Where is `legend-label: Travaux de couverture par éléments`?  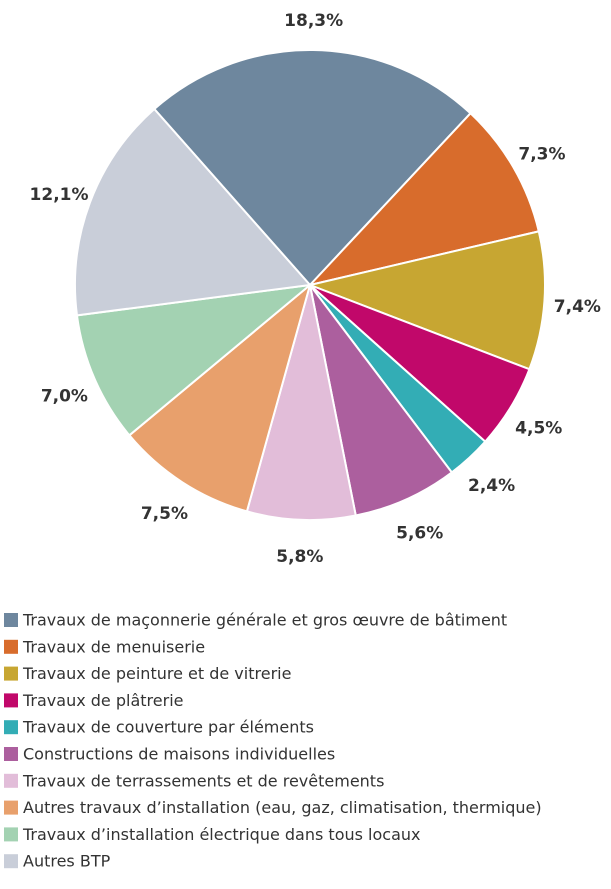
legend-label: Travaux de couverture par éléments is located at coordinates (168, 727).